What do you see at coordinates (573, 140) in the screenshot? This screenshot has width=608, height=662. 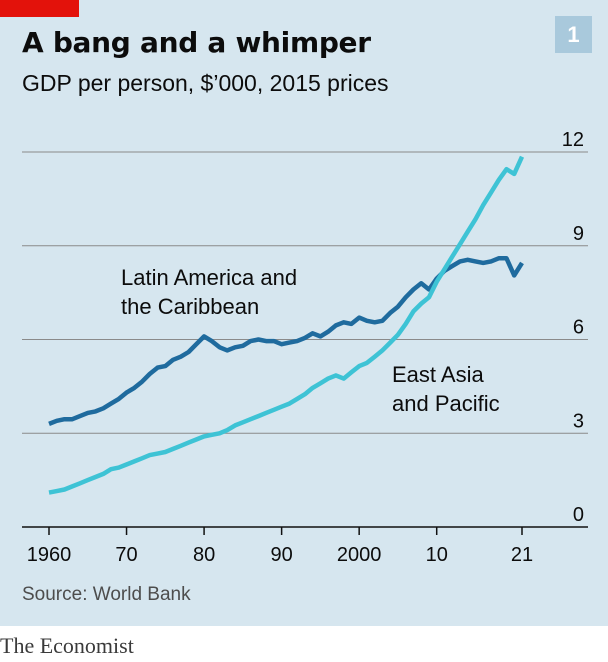 I see `y-tick-label: 12` at bounding box center [573, 140].